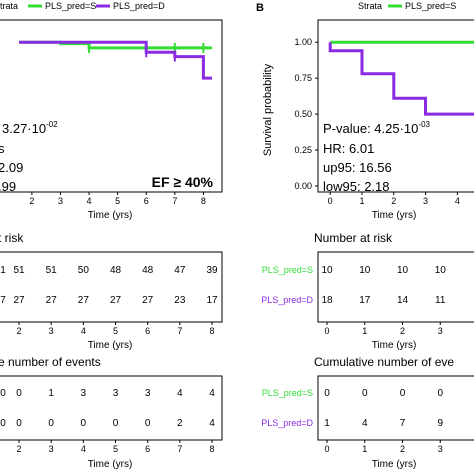  I want to click on table-cell: 47, so click(180, 270).